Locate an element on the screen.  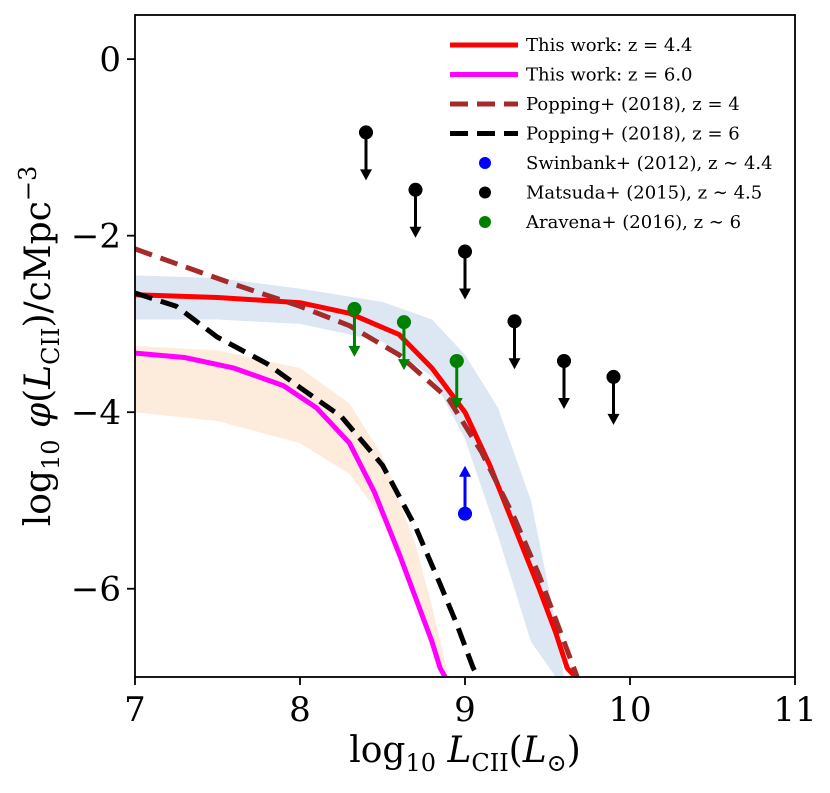
legend-item-4: Swinbank+ (2012), z ∼ 4.4 is located at coordinates (626, 163).